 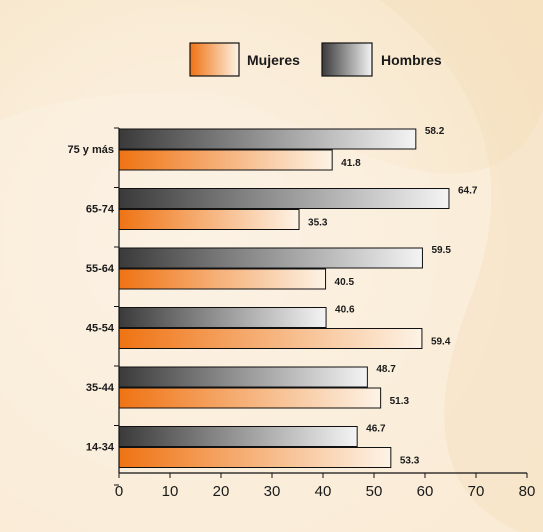 I want to click on value-label: 48.7, so click(x=386, y=369).